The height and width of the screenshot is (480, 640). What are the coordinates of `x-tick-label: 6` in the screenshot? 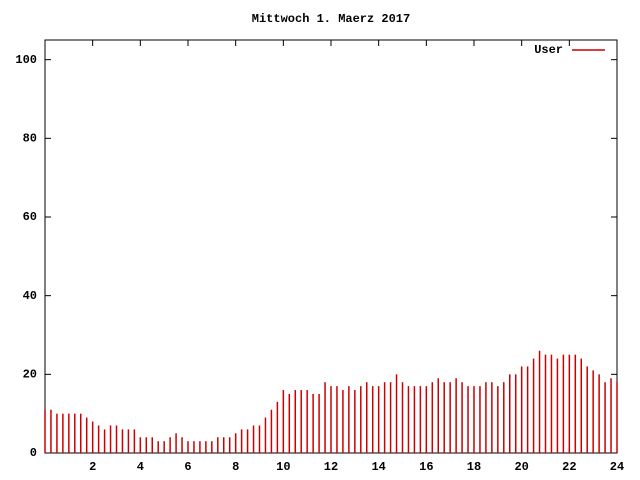 It's located at (187, 467).